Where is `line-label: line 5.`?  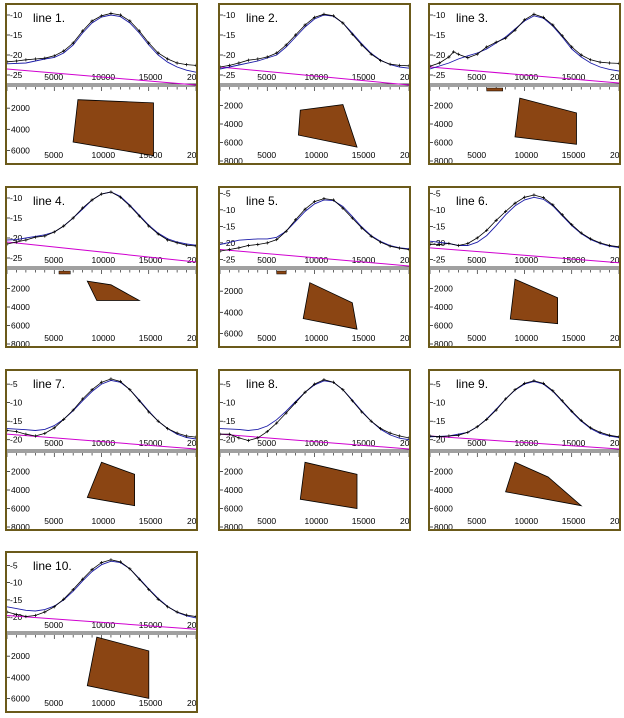
line-label: line 5. is located at coordinates (262, 201).